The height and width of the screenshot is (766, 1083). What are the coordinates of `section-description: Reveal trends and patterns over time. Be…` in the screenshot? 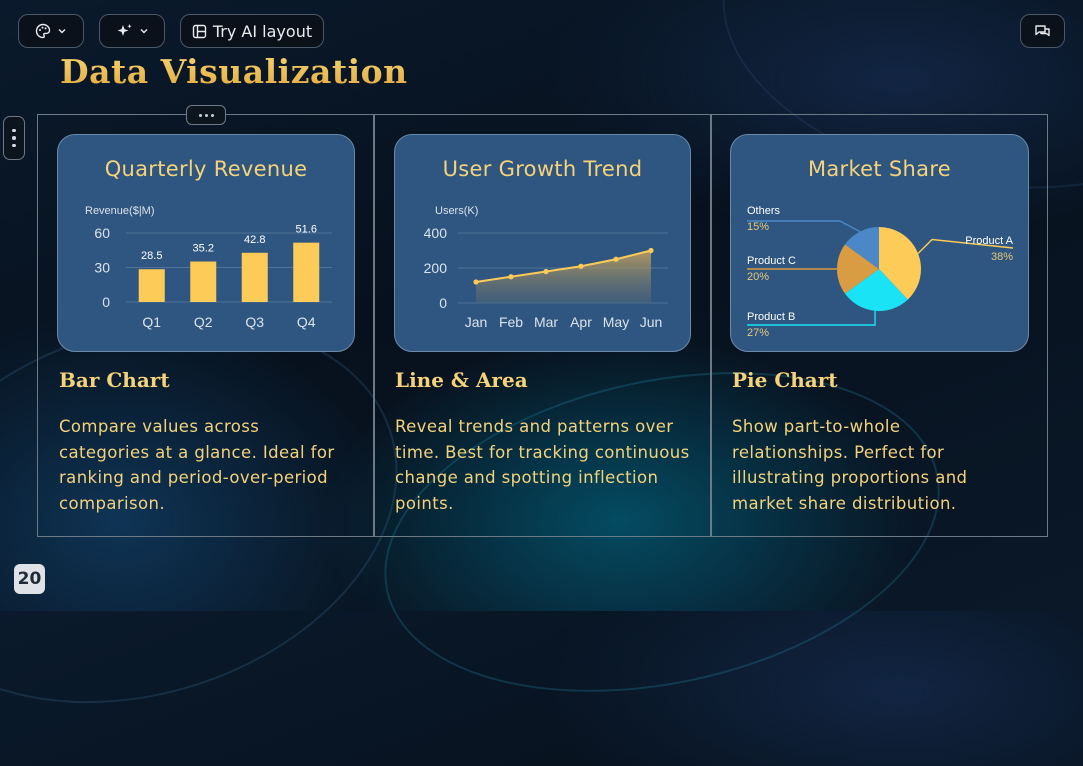 It's located at (542, 465).